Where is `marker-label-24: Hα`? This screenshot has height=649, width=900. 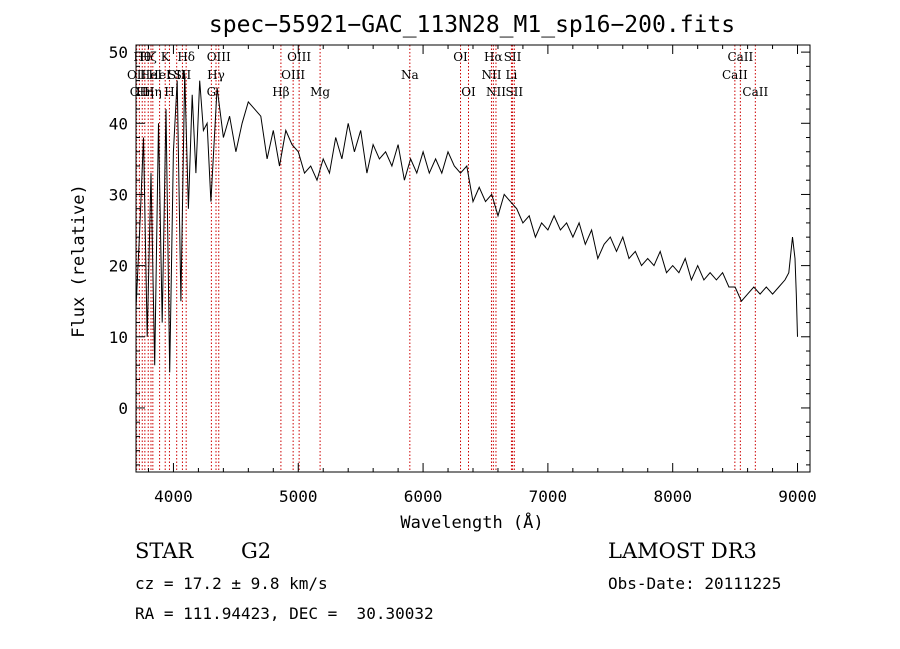 marker-label-24: Hα is located at coordinates (493, 57).